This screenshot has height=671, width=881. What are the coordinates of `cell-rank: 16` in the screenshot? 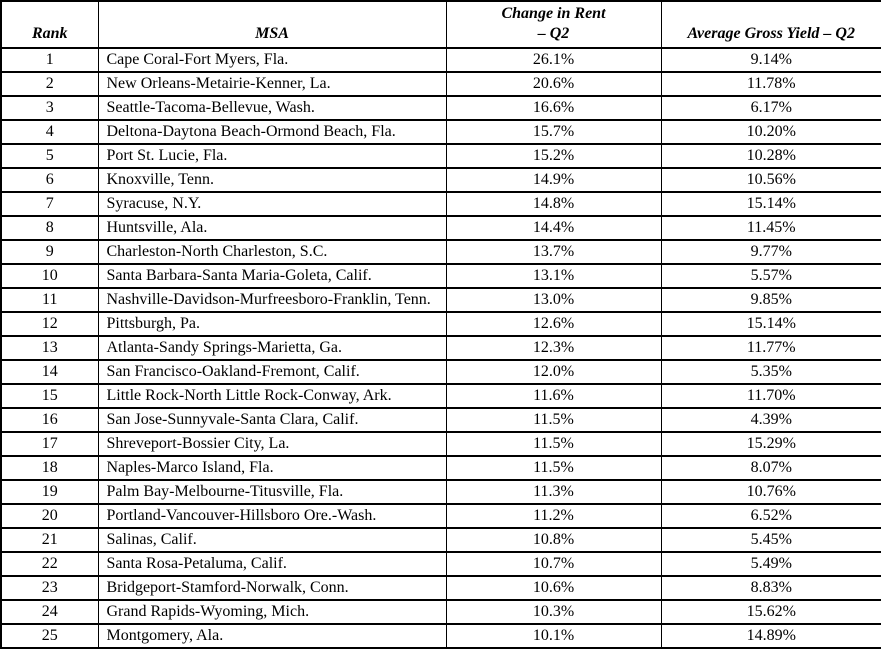 It's located at (49, 420).